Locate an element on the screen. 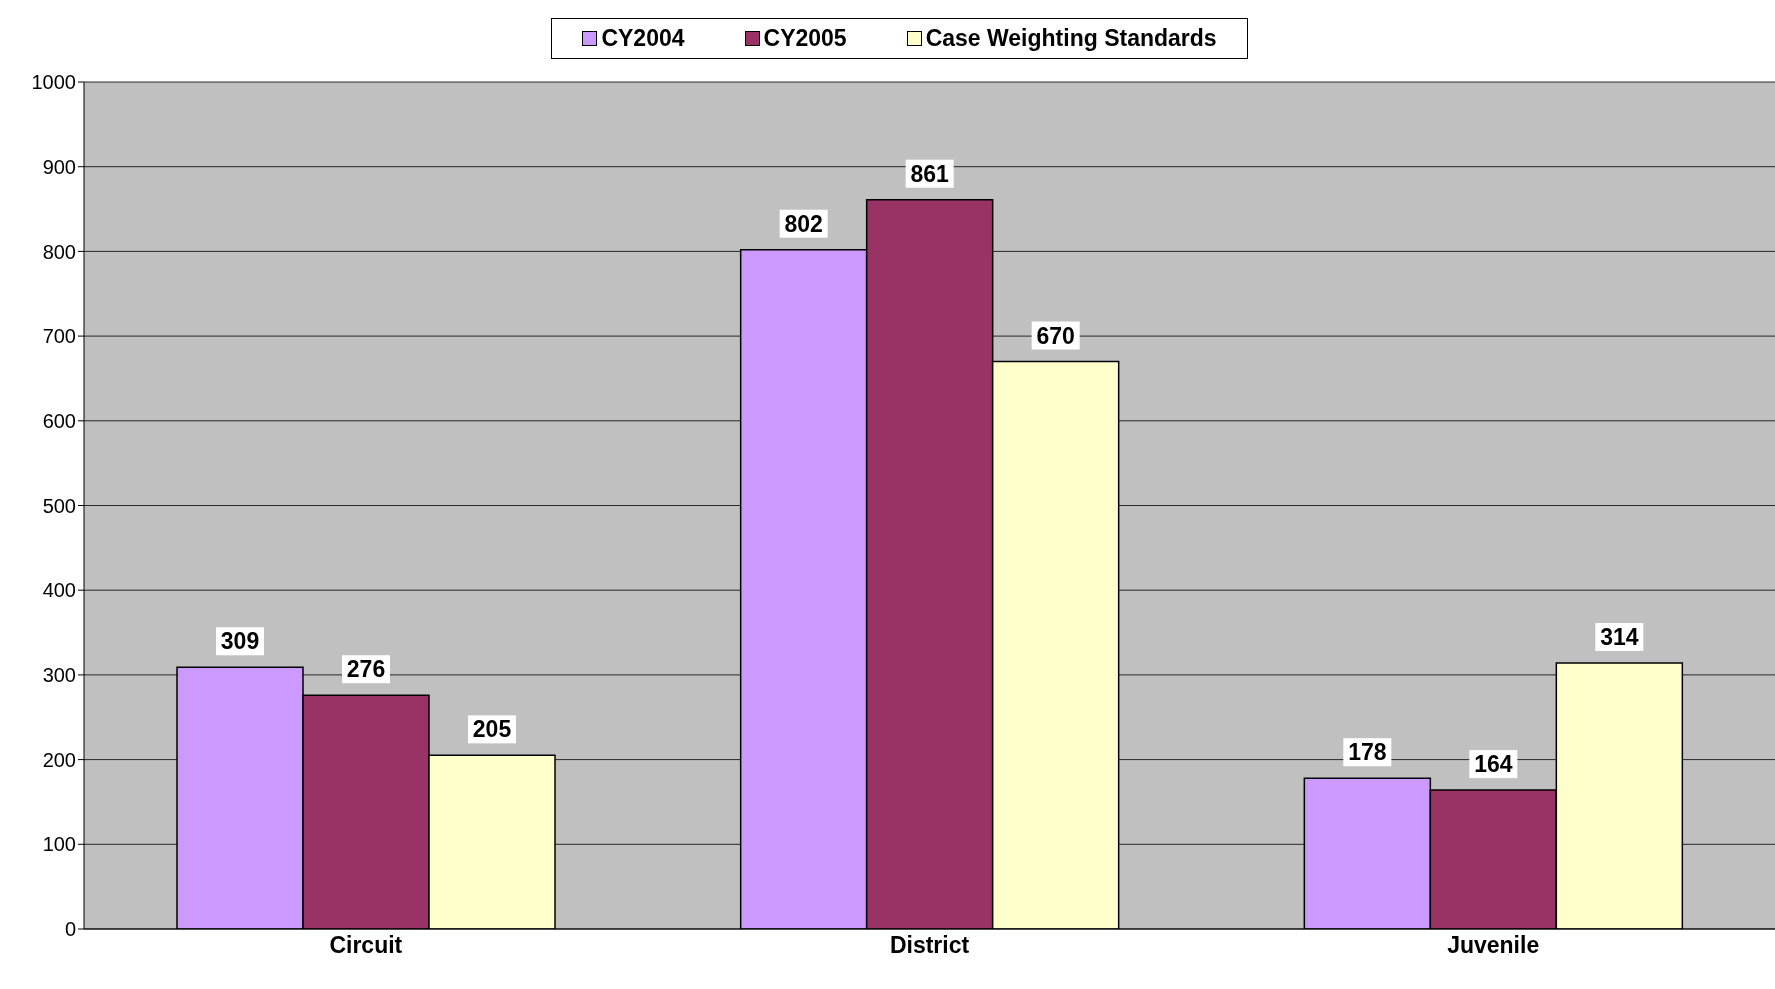  data-label: 164 is located at coordinates (1493, 764).